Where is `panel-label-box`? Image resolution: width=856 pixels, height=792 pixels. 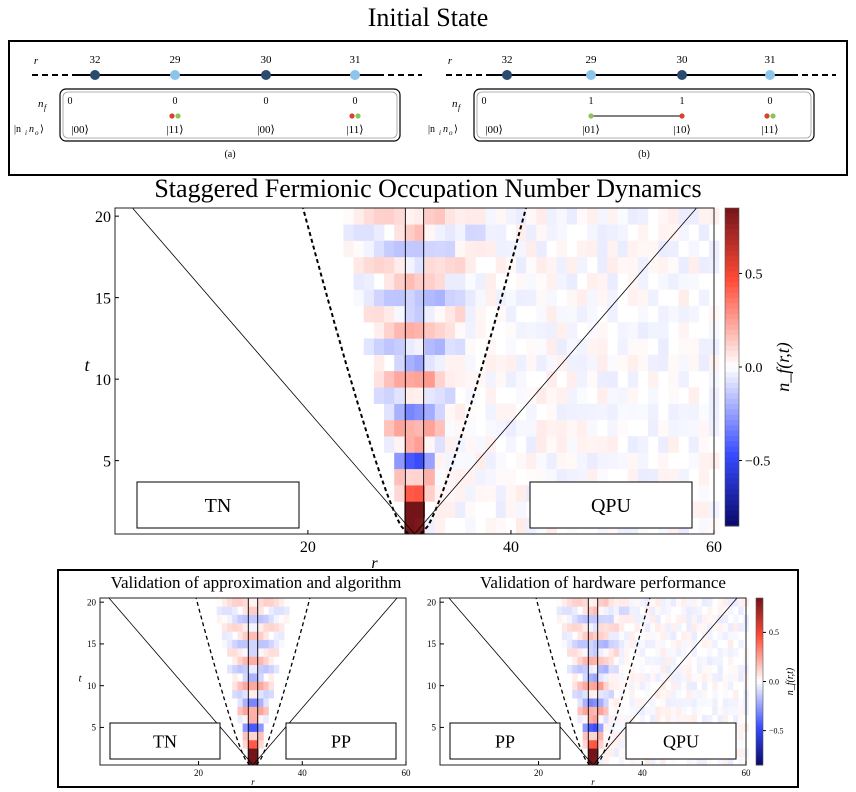
panel-label-box is located at coordinates (165, 741).